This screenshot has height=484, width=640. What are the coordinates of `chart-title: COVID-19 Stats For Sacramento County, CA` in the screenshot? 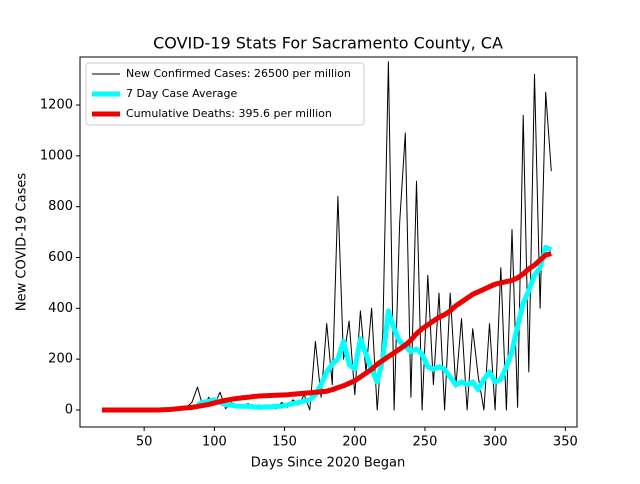 It's located at (328, 43).